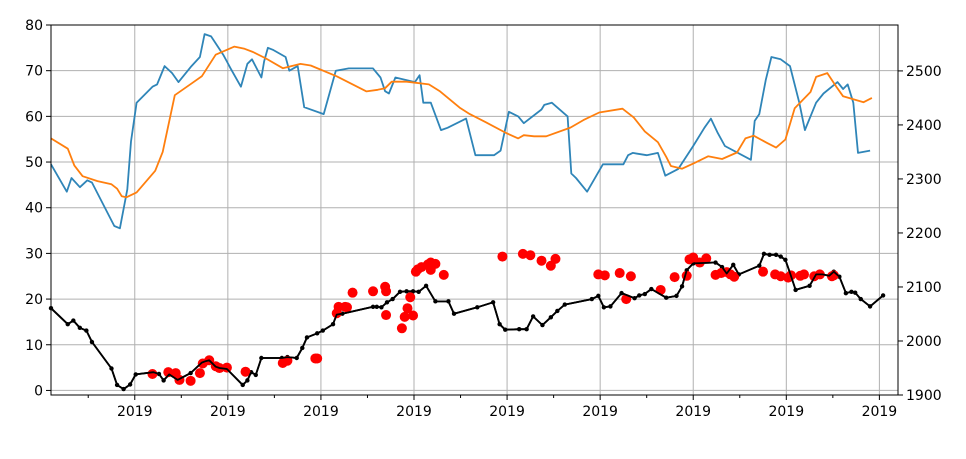 The height and width of the screenshot is (459, 966). What do you see at coordinates (924, 126) in the screenshot?
I see `y2-tick-label: 2400` at bounding box center [924, 126].